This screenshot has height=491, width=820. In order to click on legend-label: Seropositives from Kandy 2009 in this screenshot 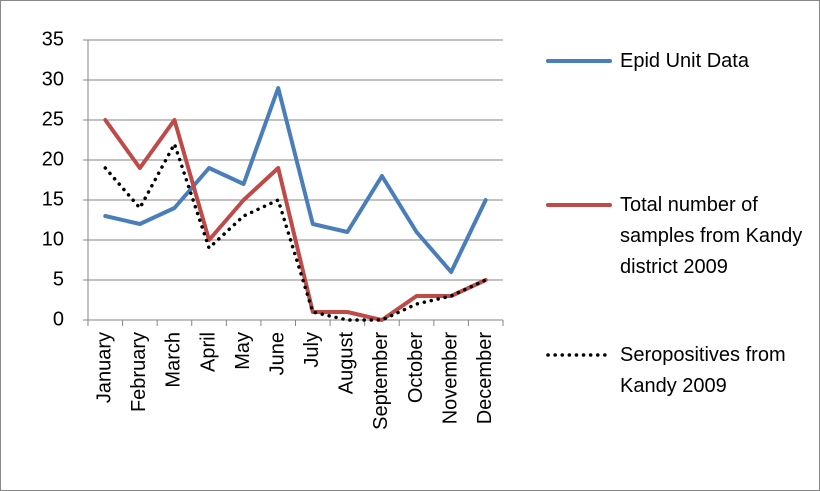, I will do `click(703, 370)`.